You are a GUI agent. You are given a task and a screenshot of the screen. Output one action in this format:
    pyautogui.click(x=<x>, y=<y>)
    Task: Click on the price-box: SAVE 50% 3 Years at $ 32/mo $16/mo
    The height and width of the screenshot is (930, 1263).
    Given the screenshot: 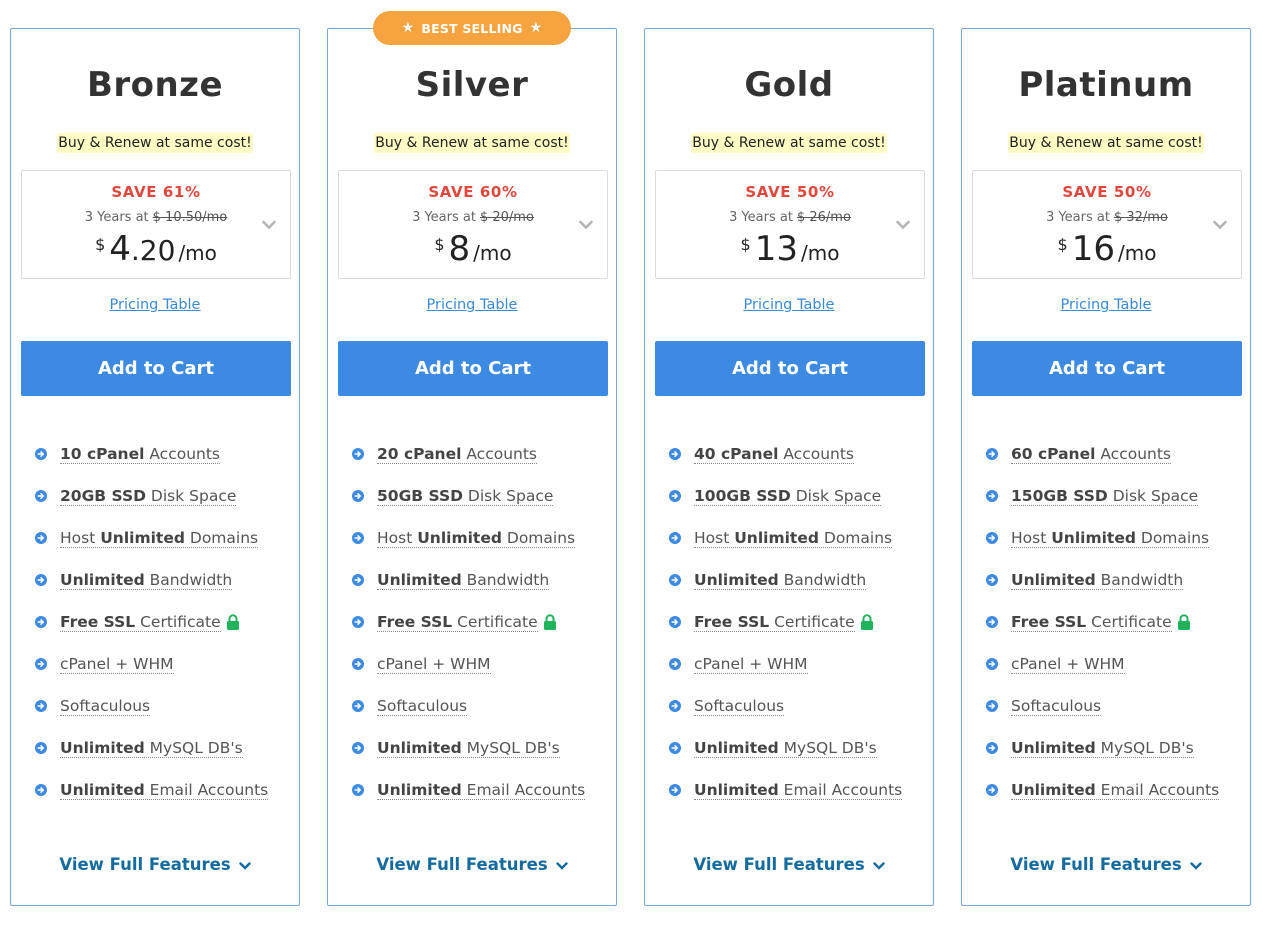 What is the action you would take?
    pyautogui.click(x=1107, y=224)
    